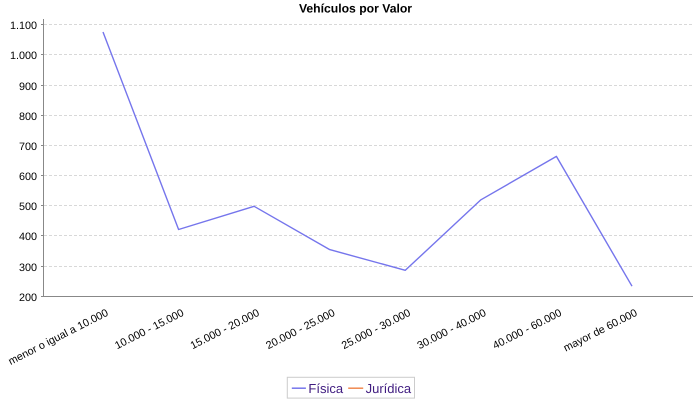 The width and height of the screenshot is (700, 400). I want to click on svg-text: 800, so click(28, 117).